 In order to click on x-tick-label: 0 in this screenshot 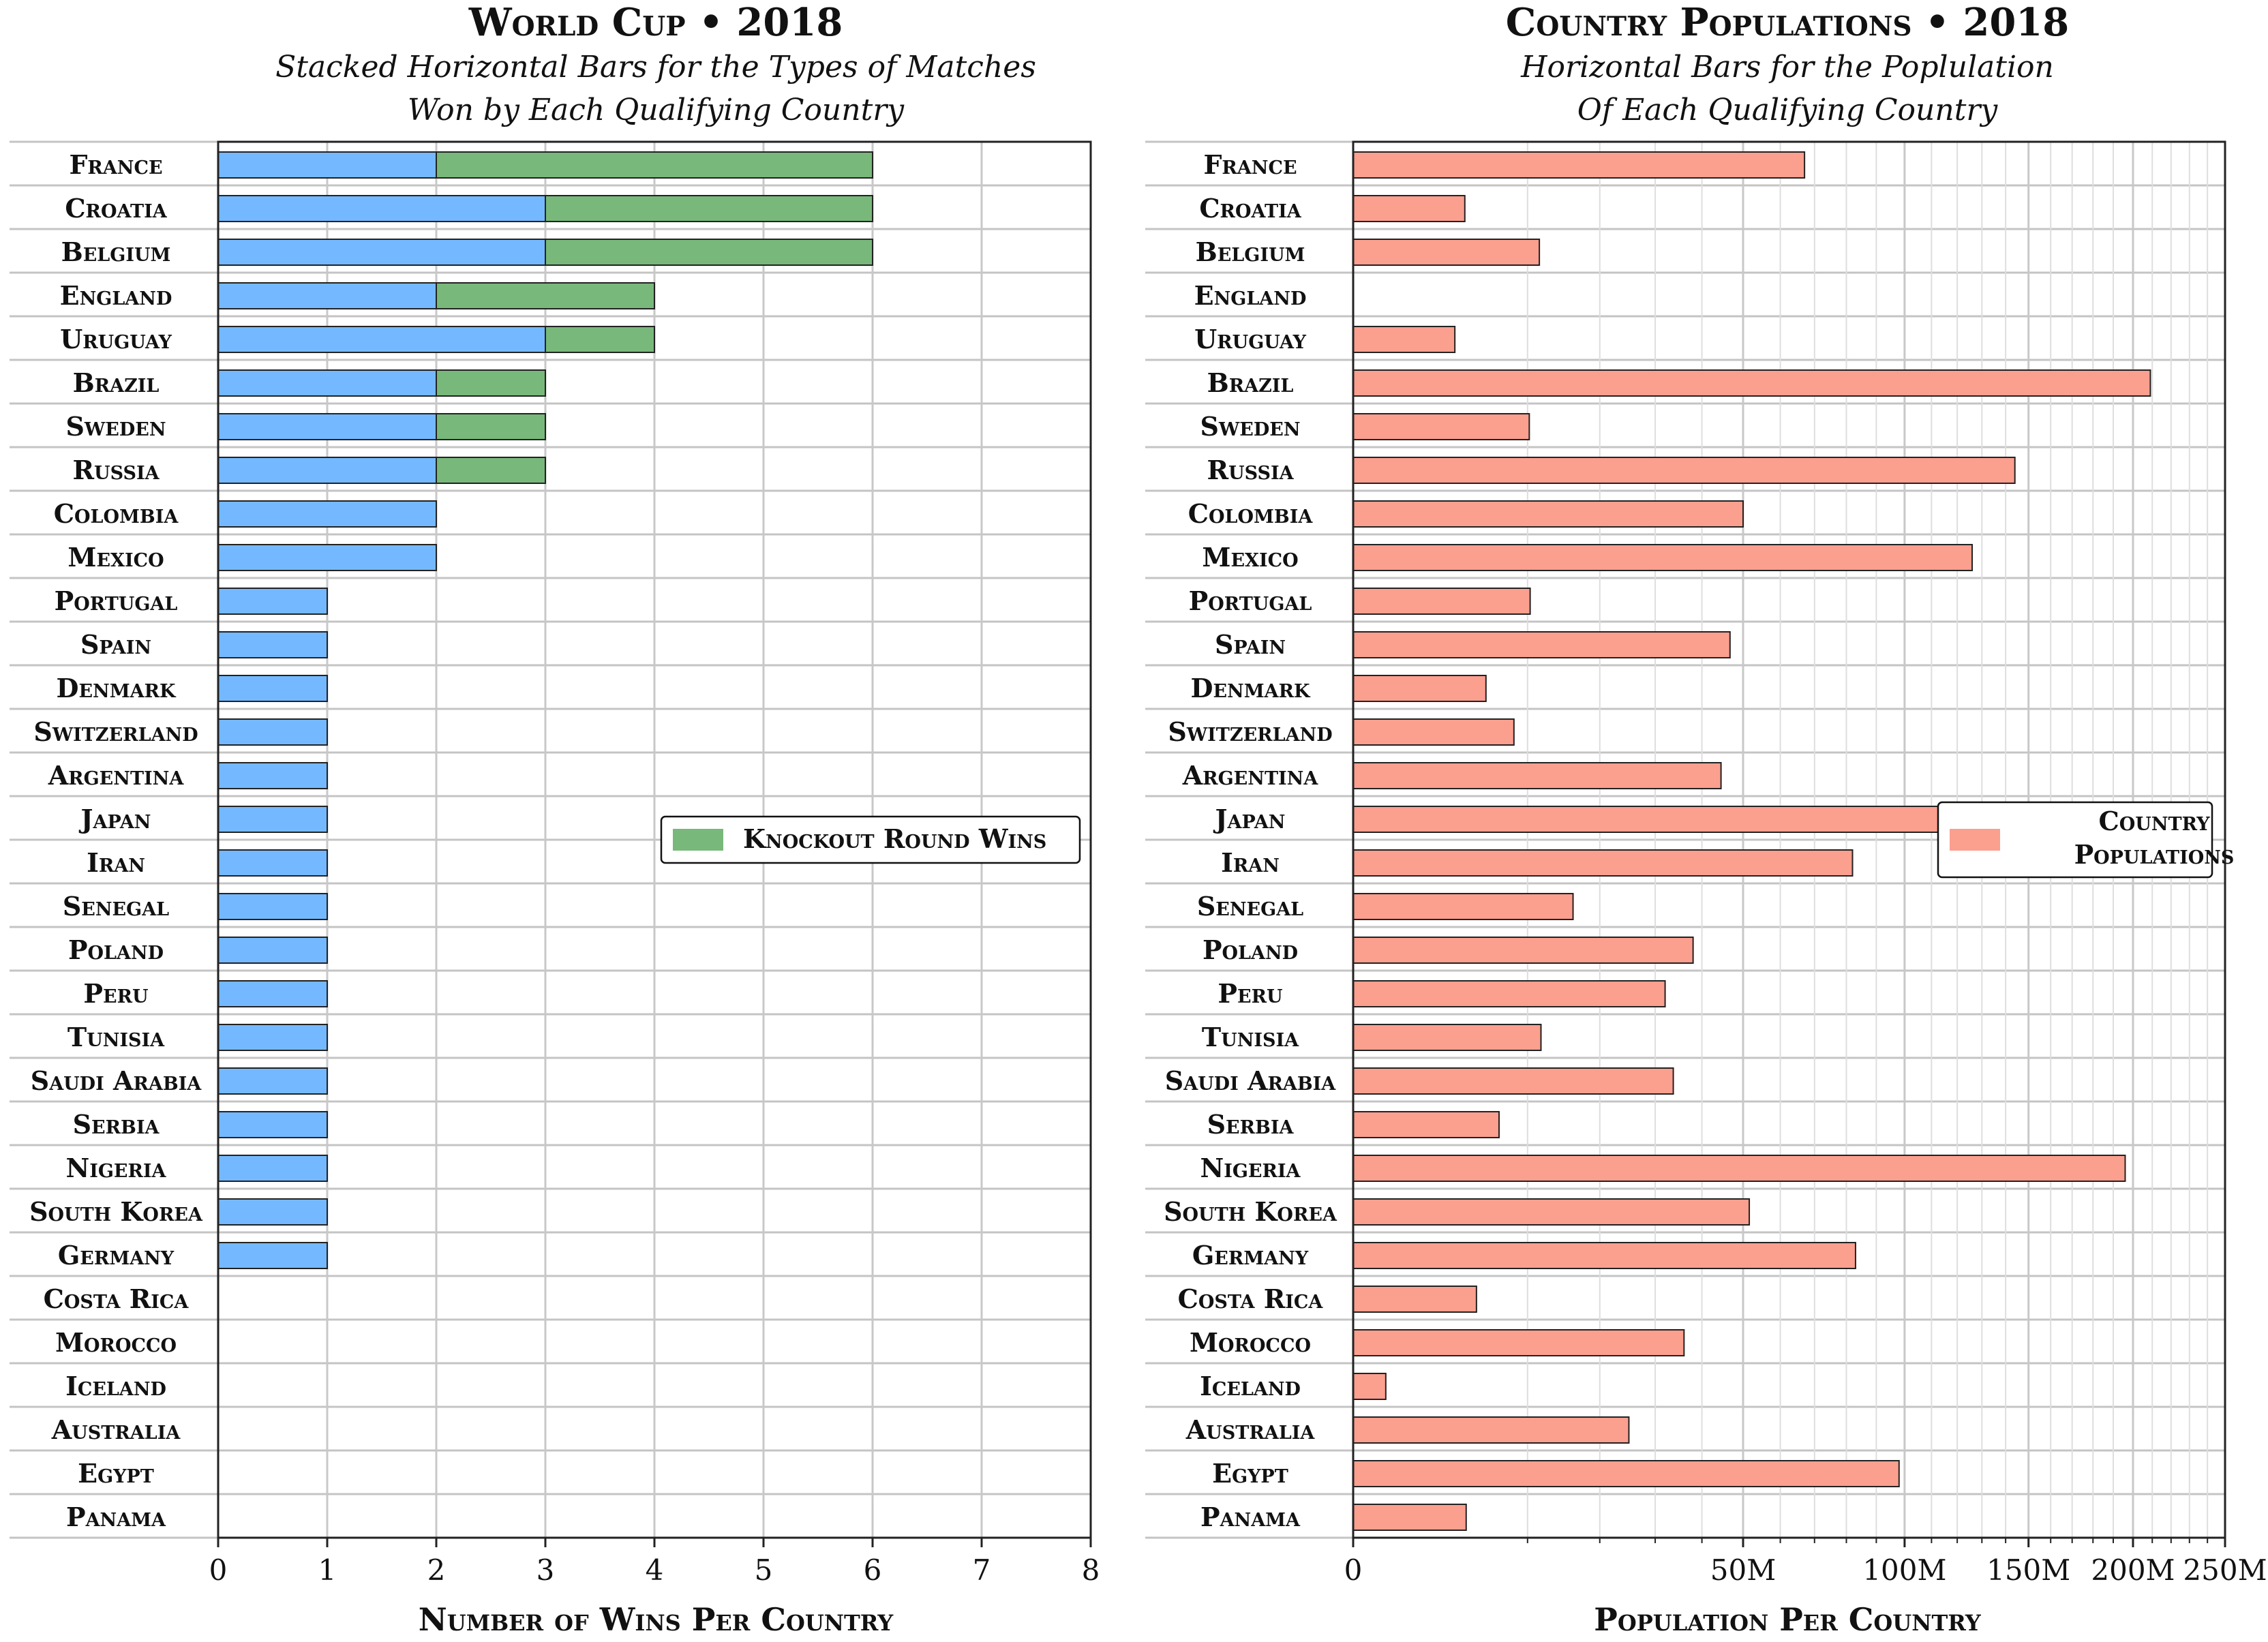, I will do `click(218, 1570)`.